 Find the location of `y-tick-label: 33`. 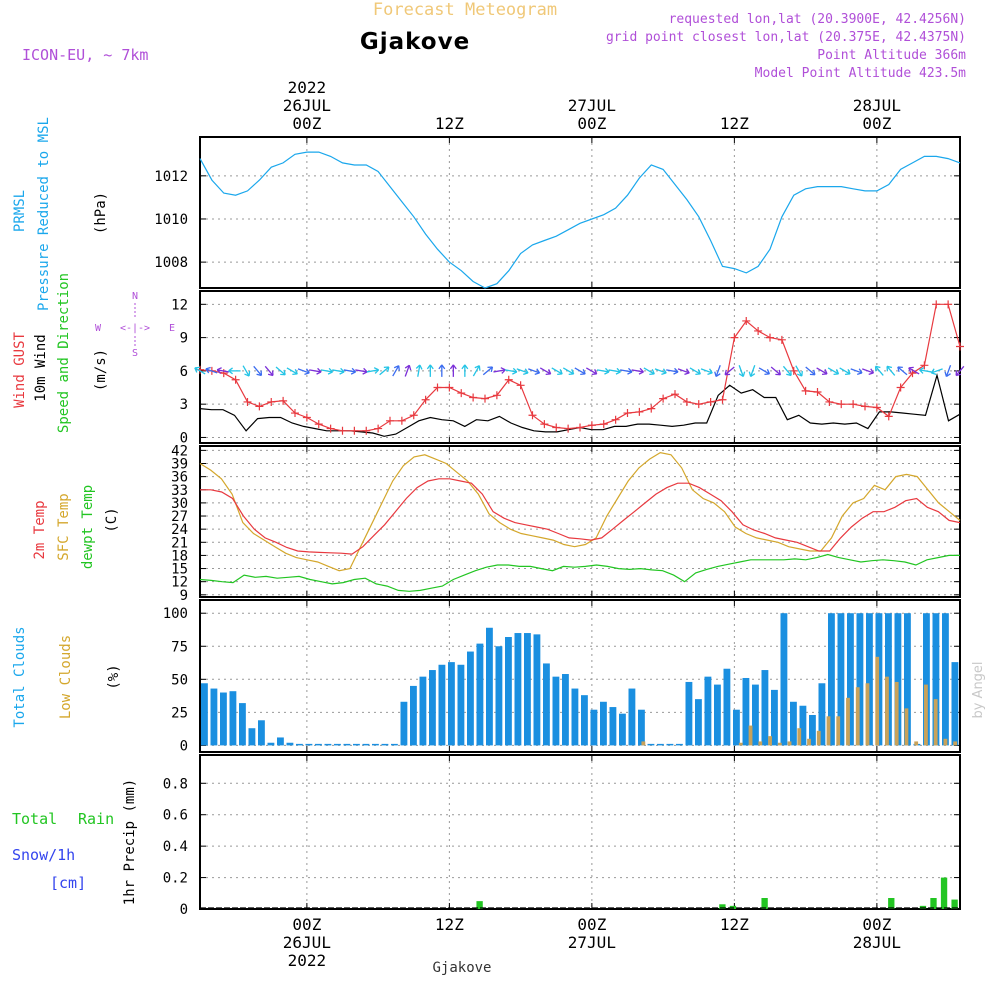

y-tick-label: 33 is located at coordinates (179, 491).